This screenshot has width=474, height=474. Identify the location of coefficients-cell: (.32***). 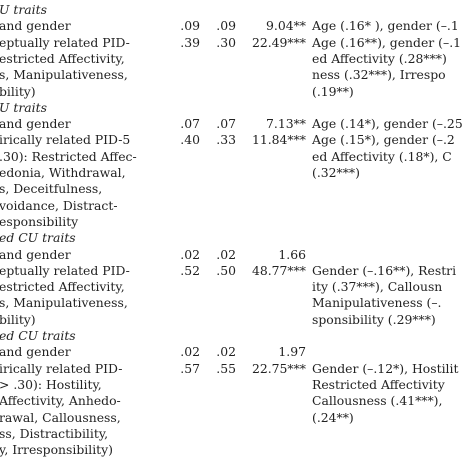
(336, 172).